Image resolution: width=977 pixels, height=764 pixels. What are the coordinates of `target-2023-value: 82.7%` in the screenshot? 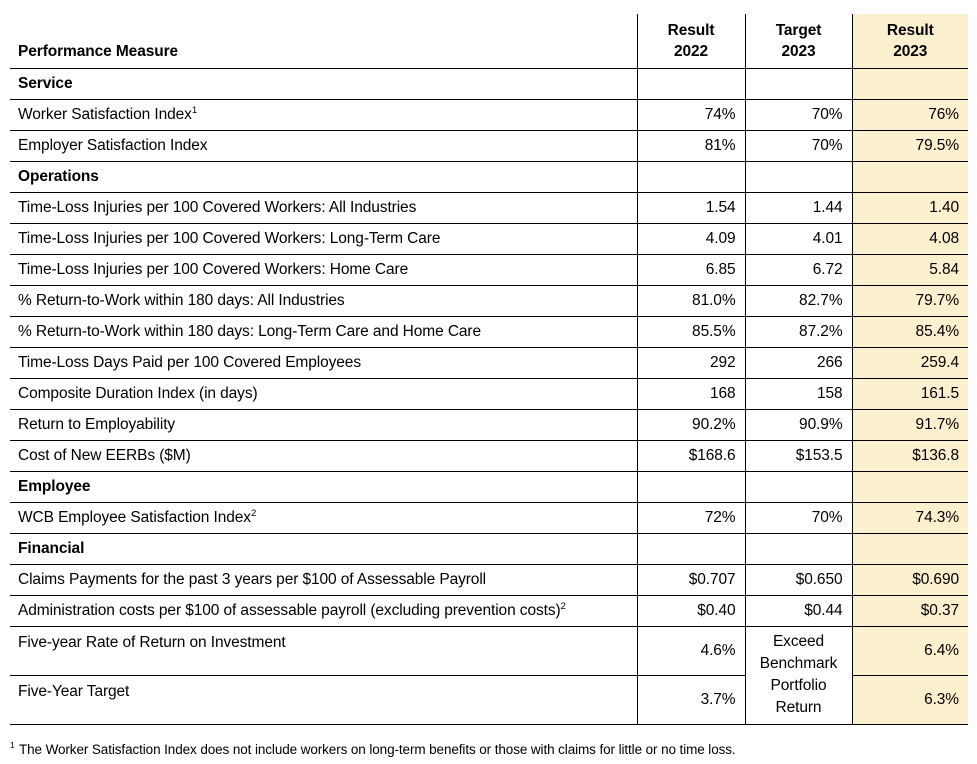 It's located at (798, 301).